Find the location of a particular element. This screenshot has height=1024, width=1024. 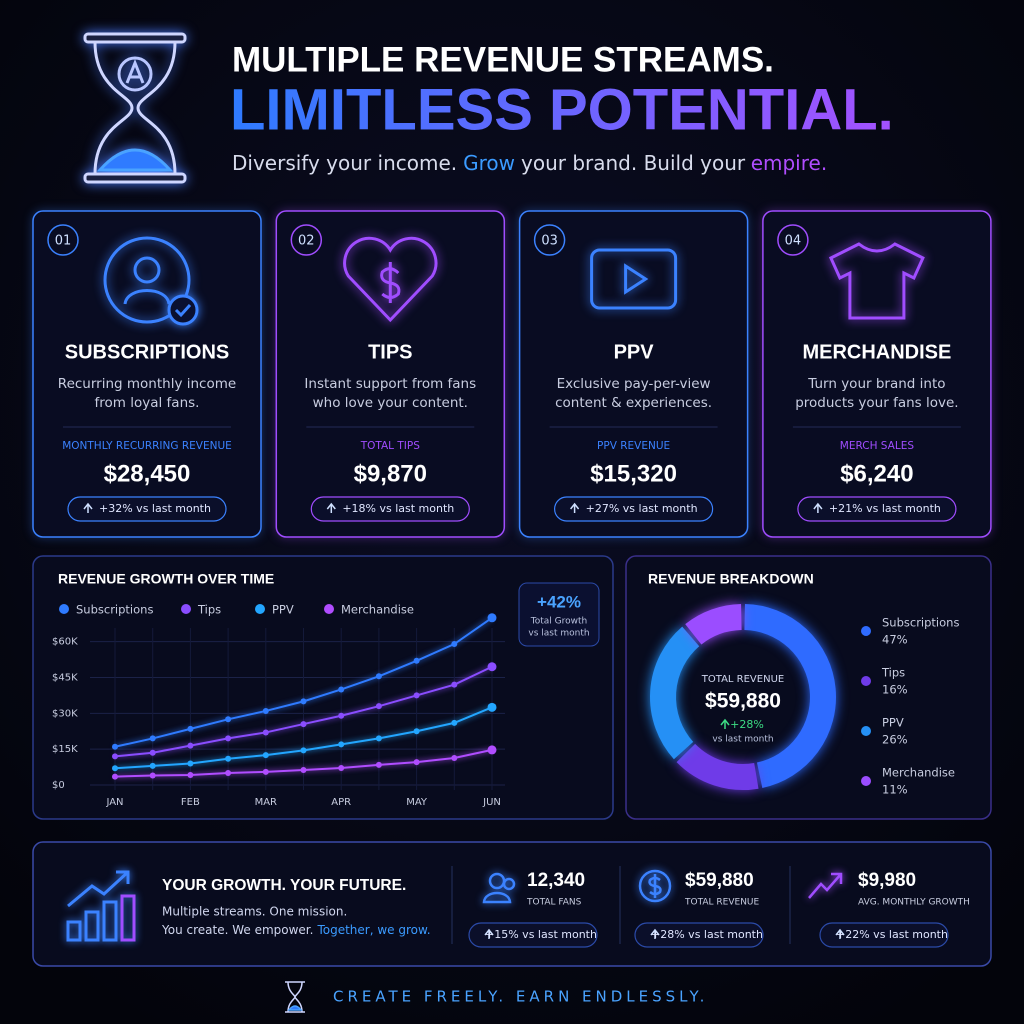

chart-title: REVENUE BREAKDOWN is located at coordinates (731, 579).